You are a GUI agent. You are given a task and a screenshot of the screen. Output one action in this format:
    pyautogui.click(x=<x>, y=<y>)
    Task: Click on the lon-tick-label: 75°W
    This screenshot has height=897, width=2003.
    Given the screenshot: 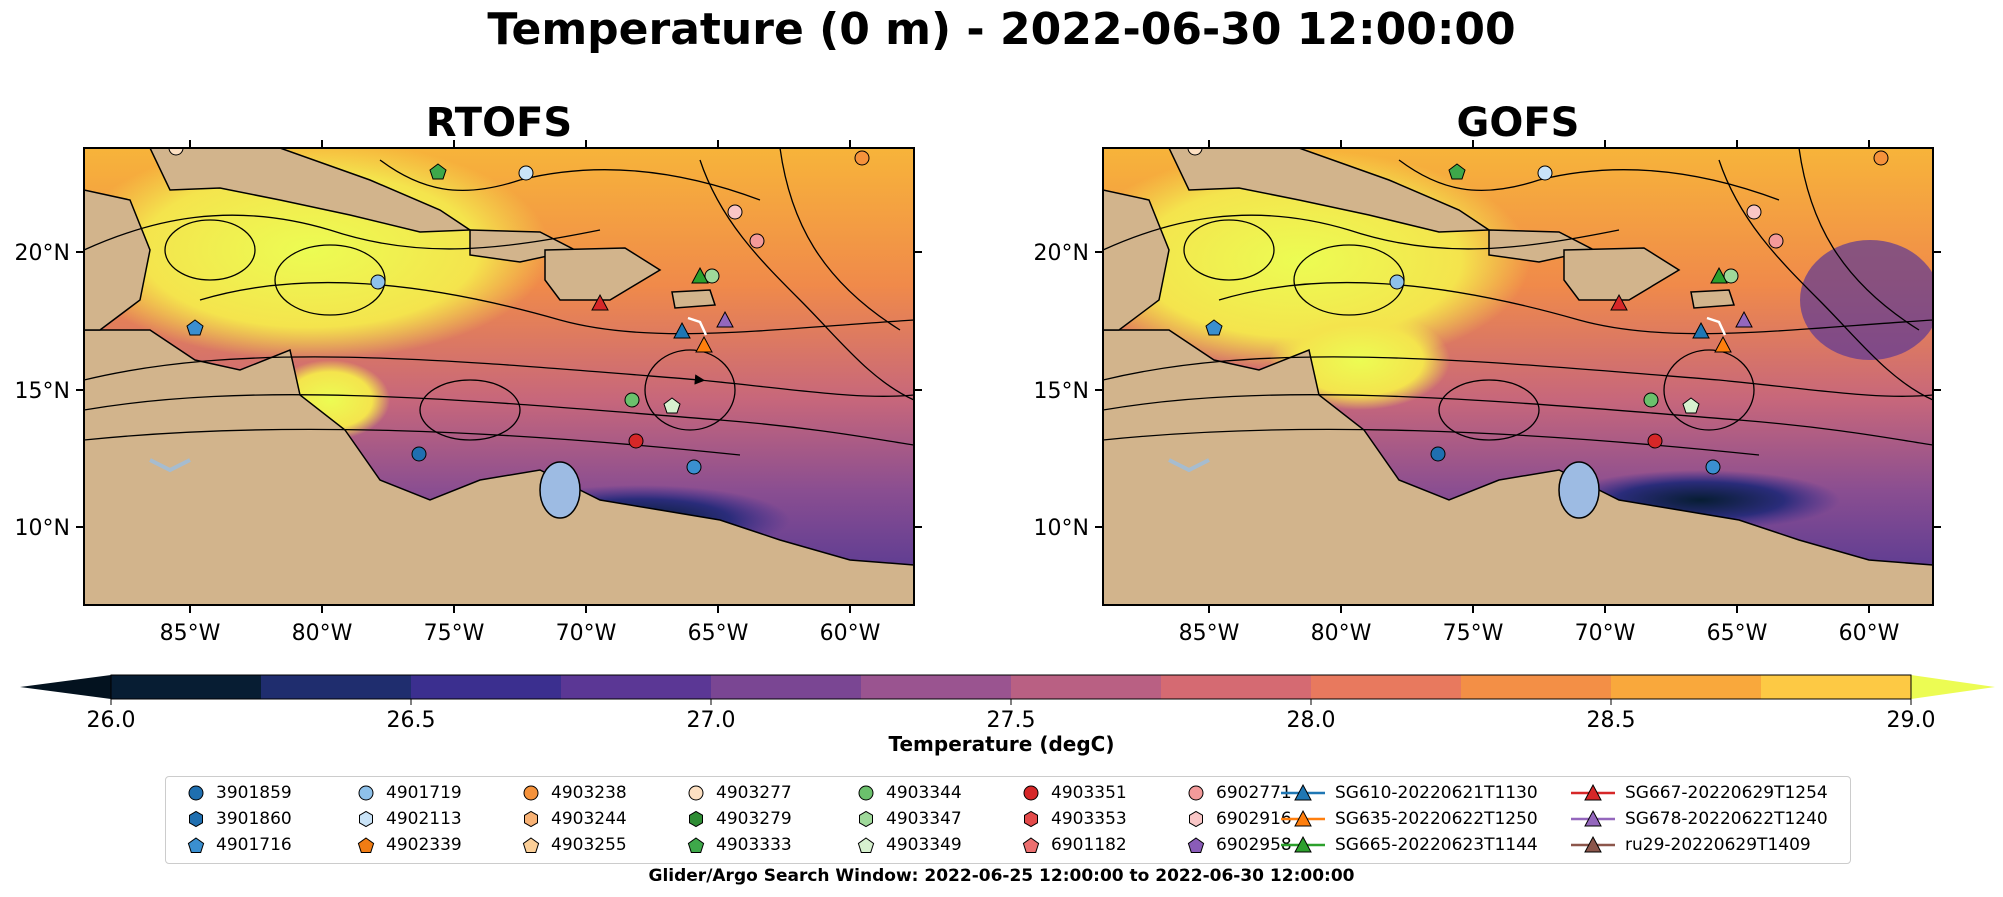 What is the action you would take?
    pyautogui.click(x=454, y=633)
    